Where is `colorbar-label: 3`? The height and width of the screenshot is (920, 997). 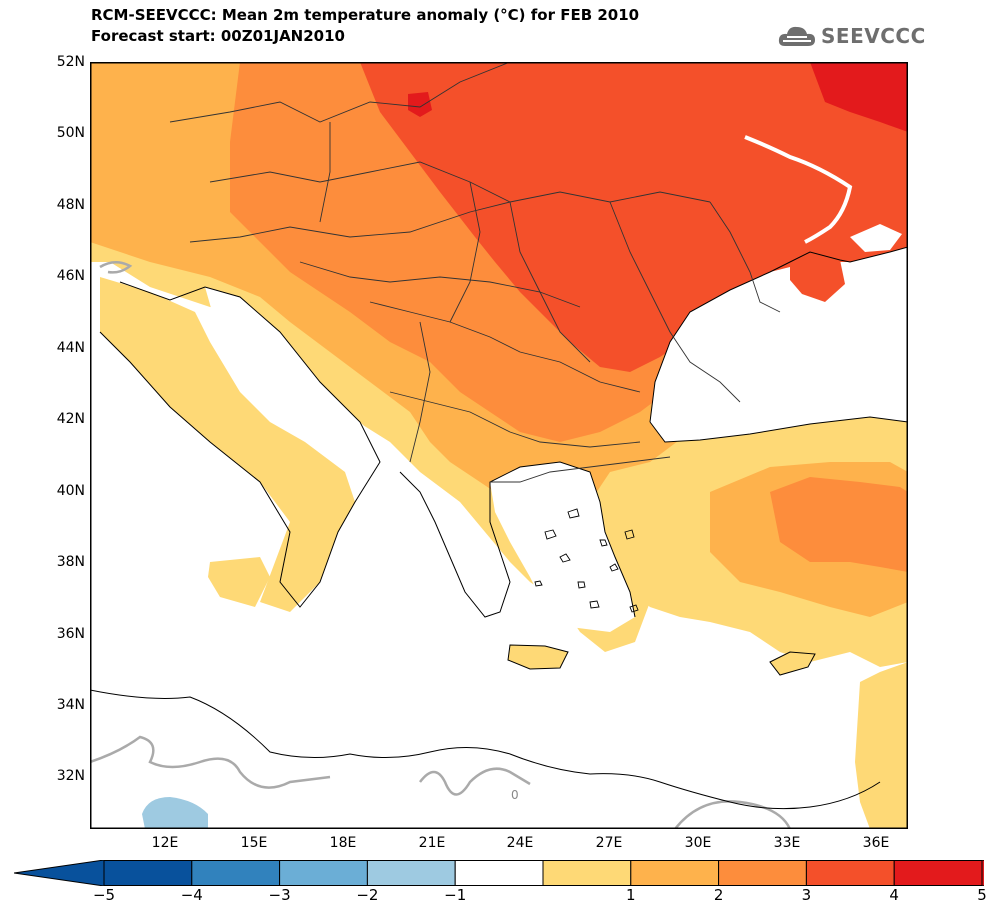
colorbar-label: 3 is located at coordinates (806, 895).